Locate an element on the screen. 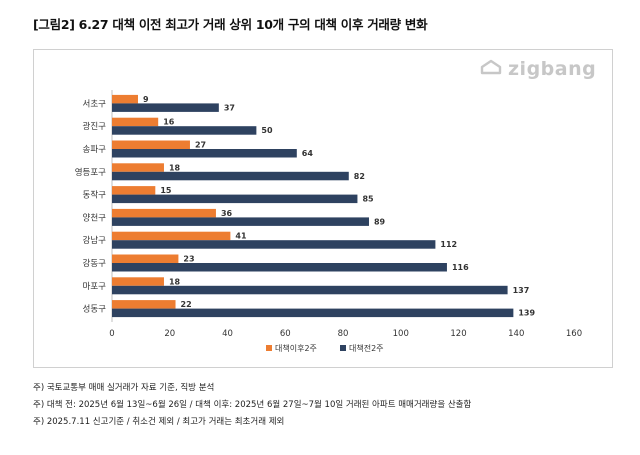 Image resolution: width=640 pixels, height=455 pixels. data-label: 137 is located at coordinates (521, 290).